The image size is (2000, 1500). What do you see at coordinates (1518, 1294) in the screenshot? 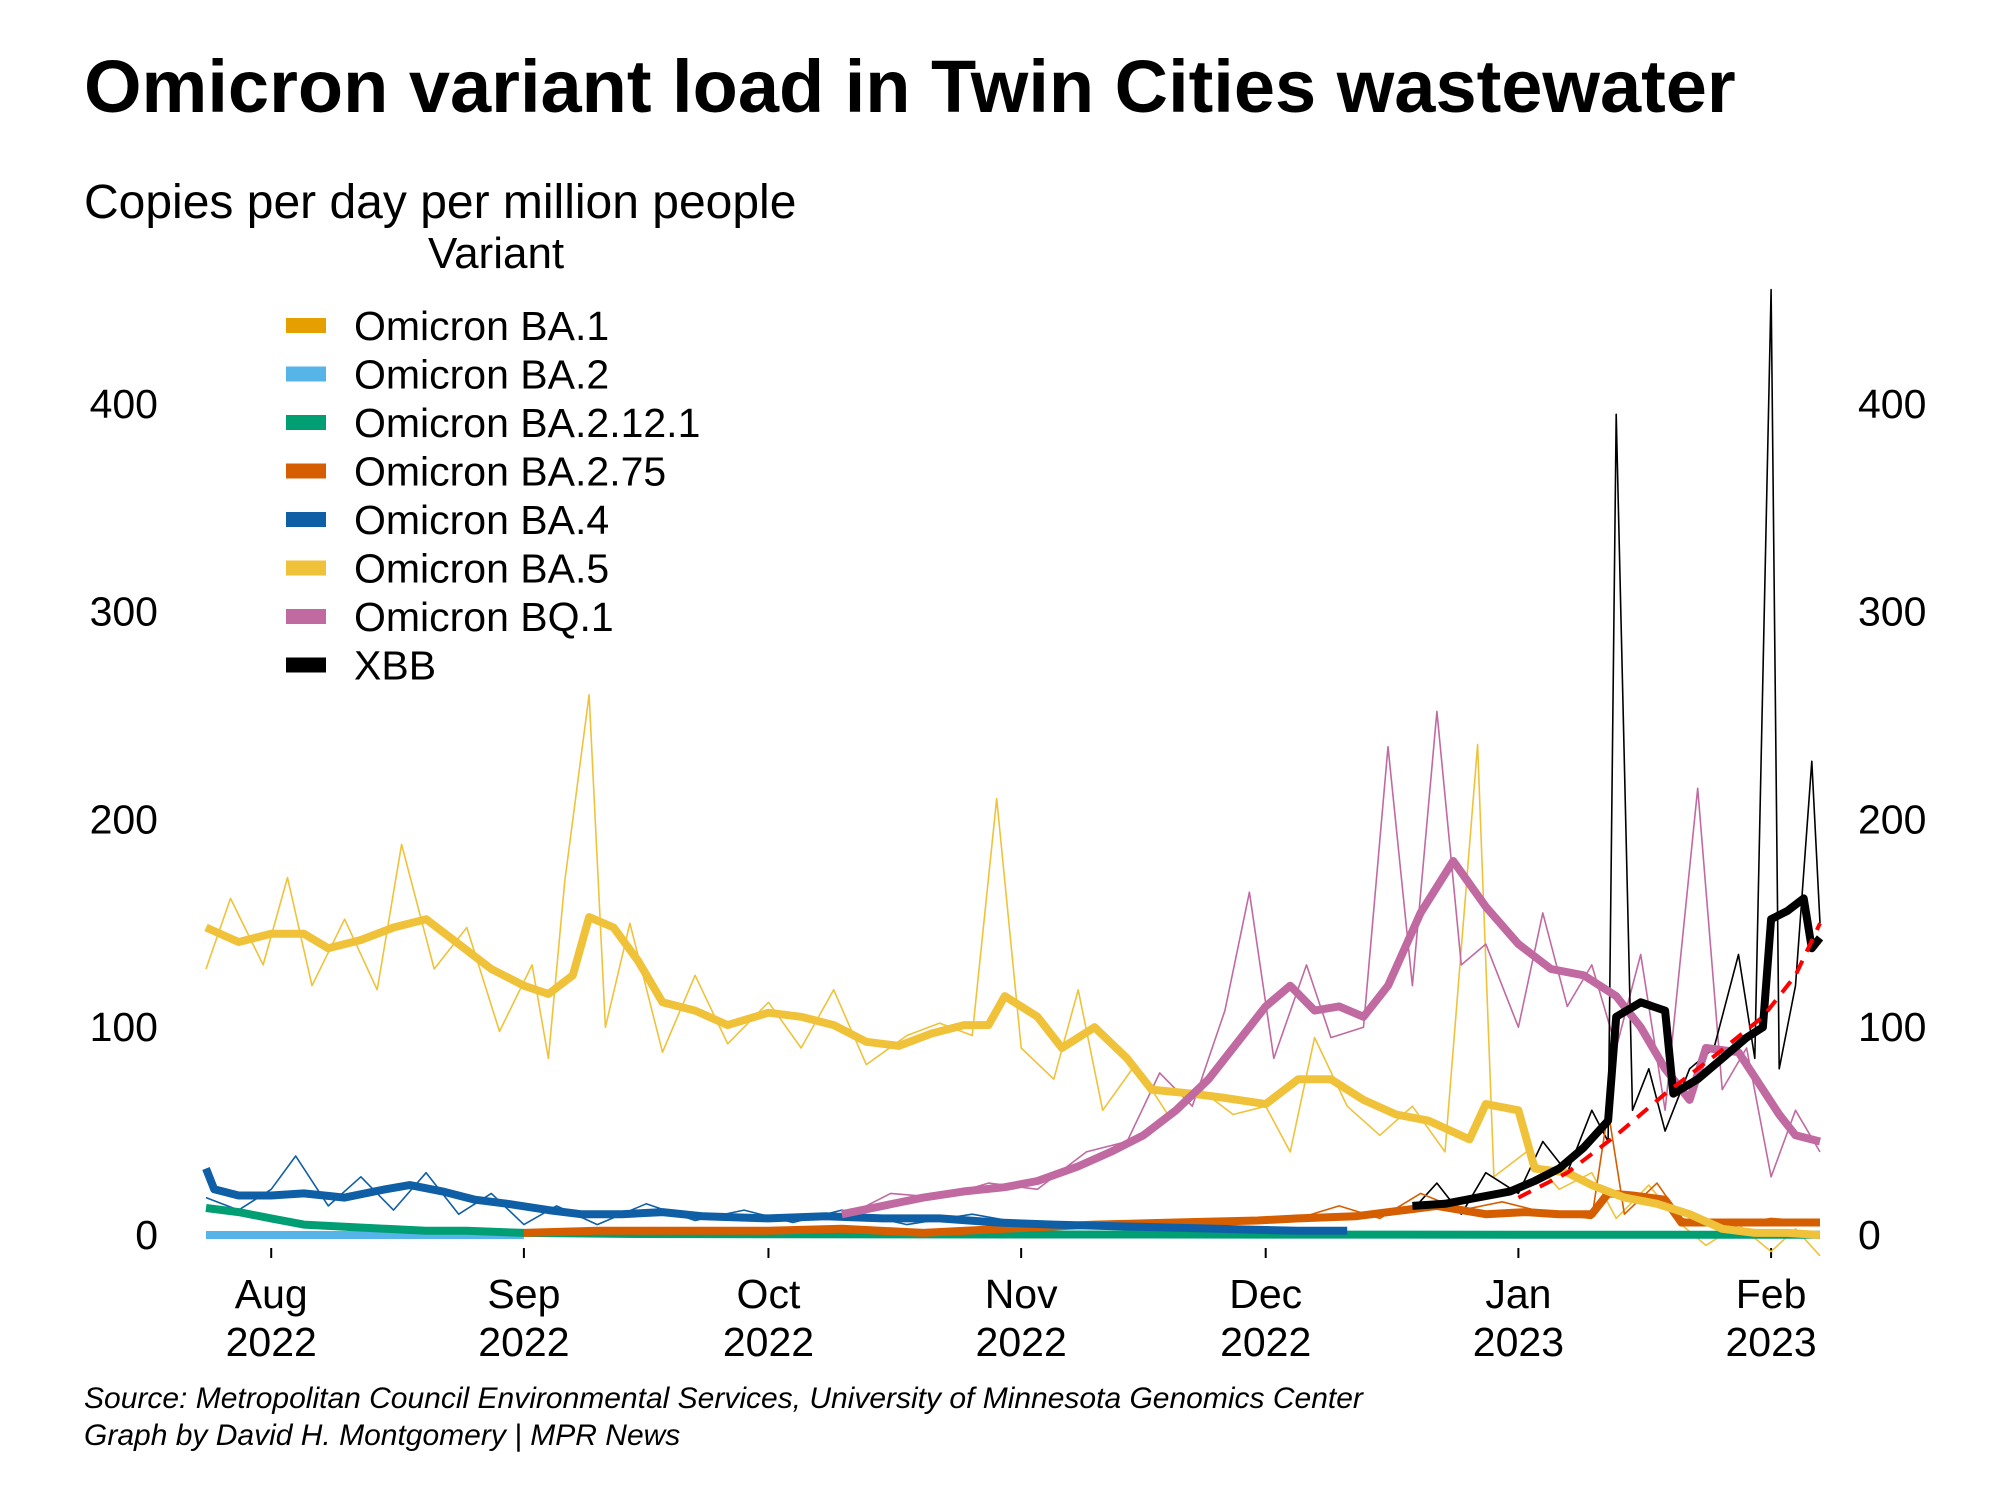
I see `x-tick-label-month: Jan` at bounding box center [1518, 1294].